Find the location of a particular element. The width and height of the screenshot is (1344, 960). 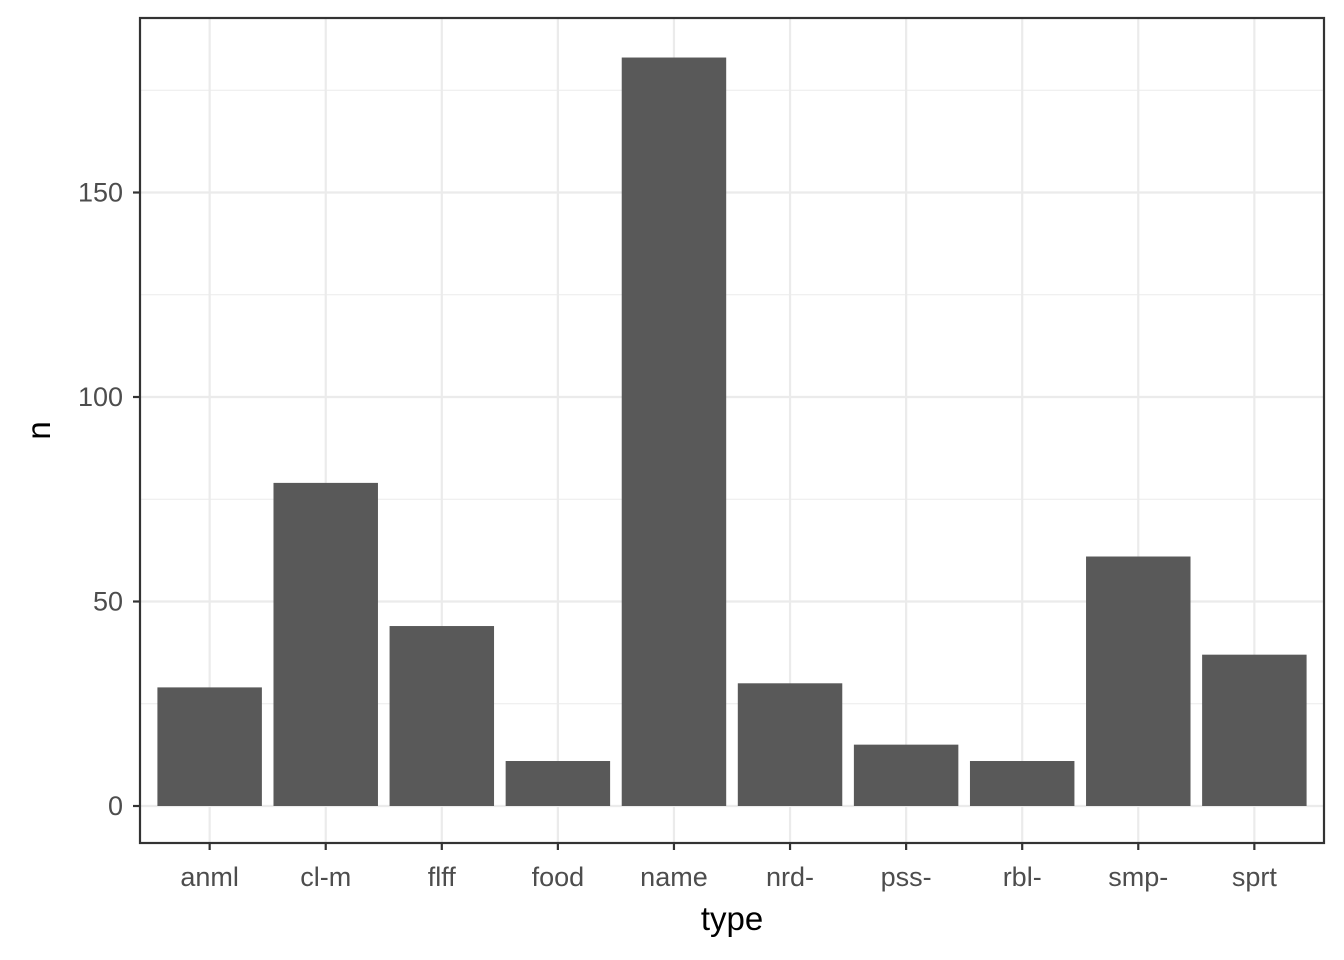

y-tick-label: 0 is located at coordinates (115, 806).